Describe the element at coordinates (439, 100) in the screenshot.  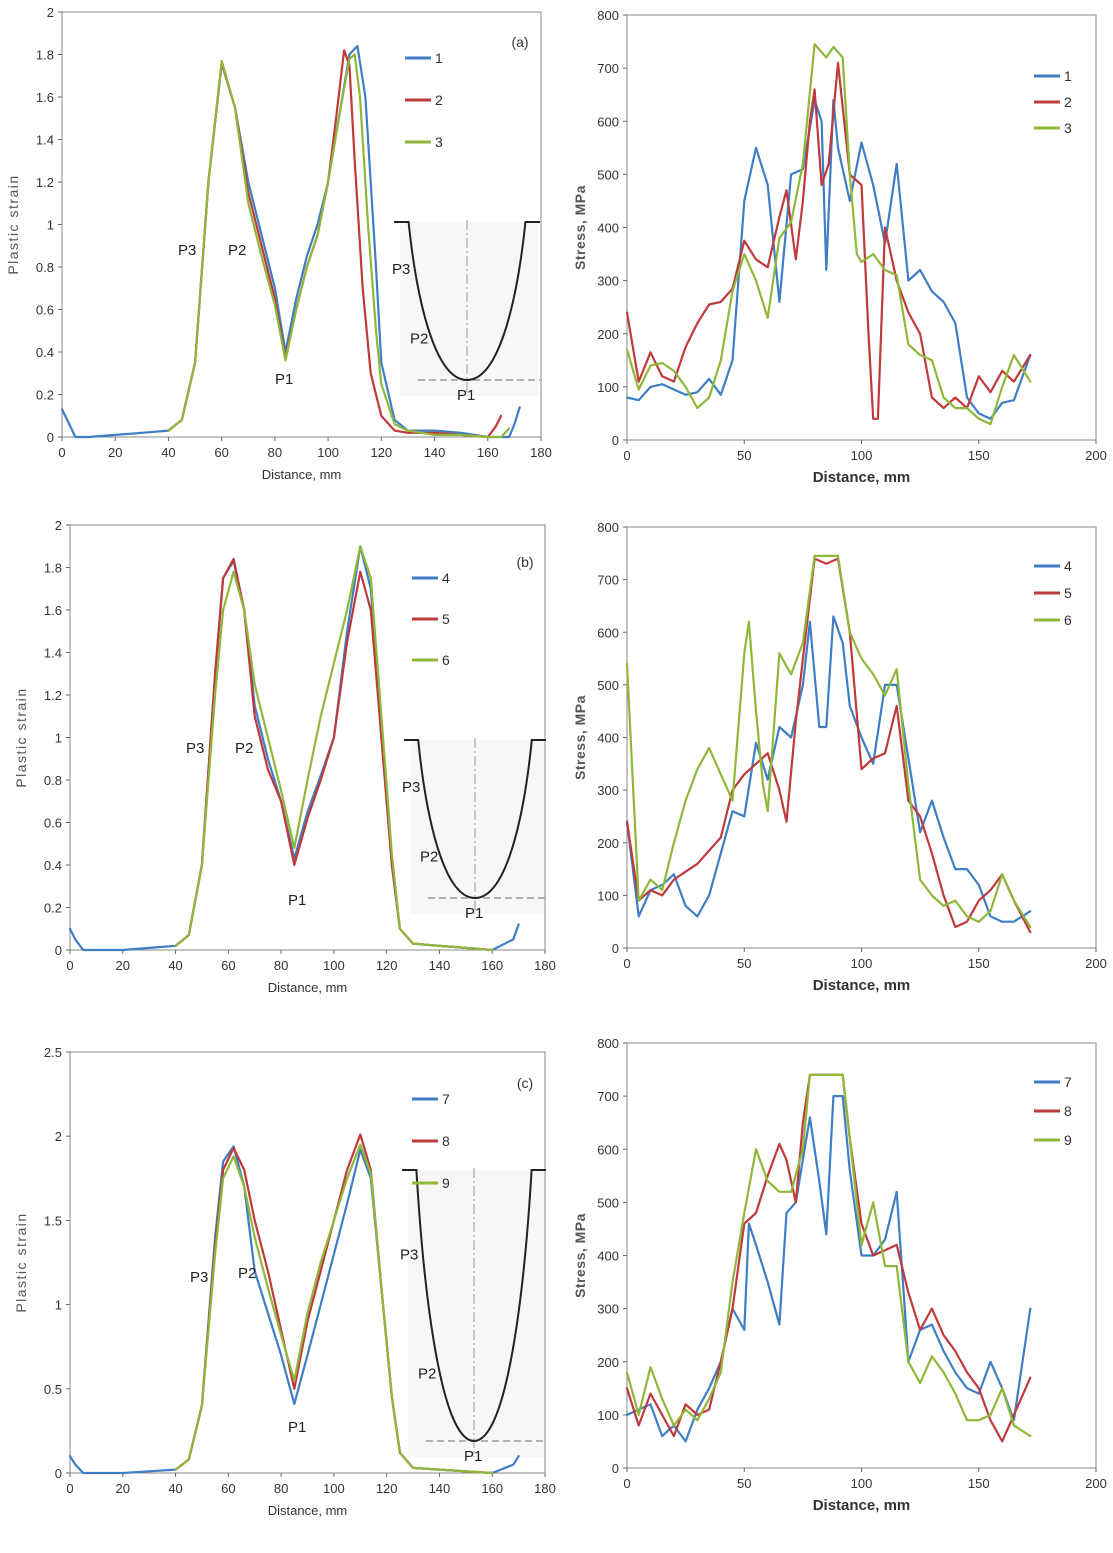
I see `legend-label-2: 2` at that location.